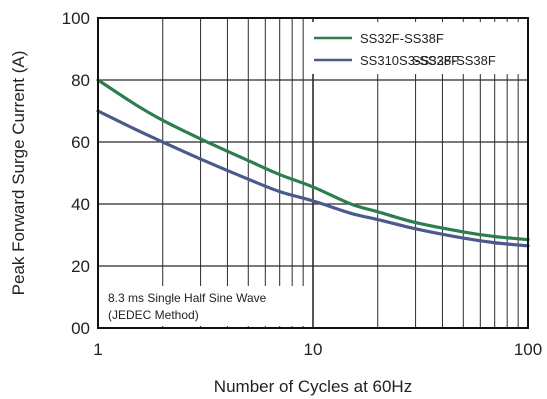 The image size is (547, 399). I want to click on y-tick-label: 60, so click(80, 142).